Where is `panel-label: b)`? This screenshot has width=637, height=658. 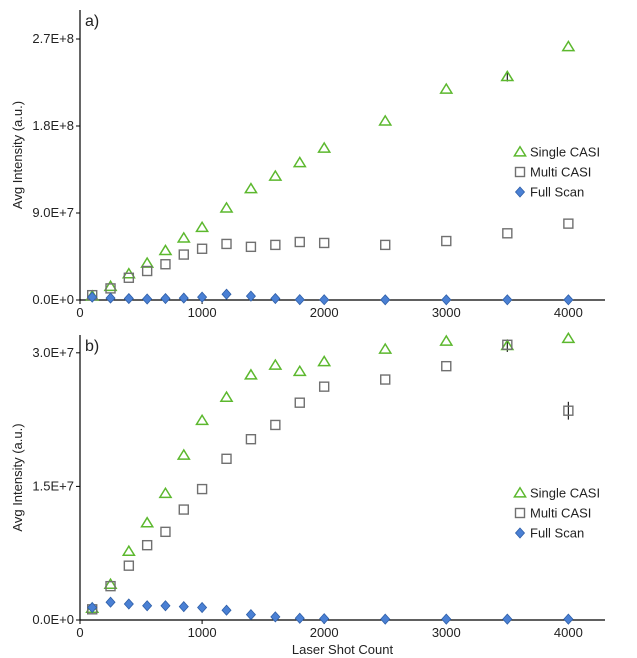
panel-label: b) is located at coordinates (92, 346).